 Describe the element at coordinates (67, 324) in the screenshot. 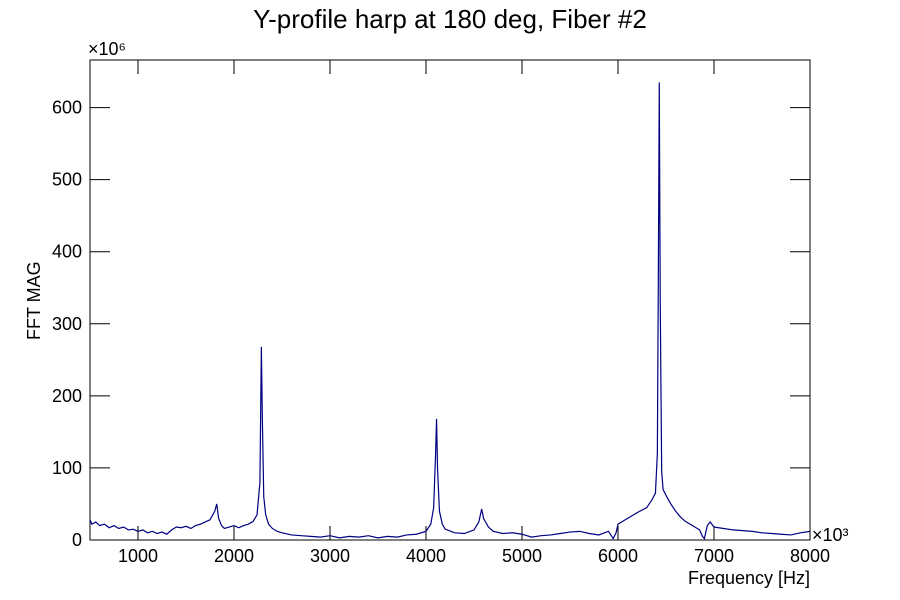

I see `y-tick-label: 300` at that location.